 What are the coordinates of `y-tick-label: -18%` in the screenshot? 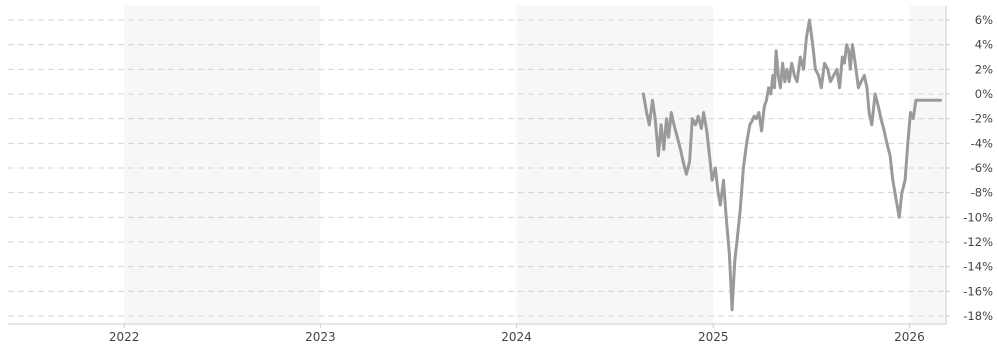 It's located at (978, 316).